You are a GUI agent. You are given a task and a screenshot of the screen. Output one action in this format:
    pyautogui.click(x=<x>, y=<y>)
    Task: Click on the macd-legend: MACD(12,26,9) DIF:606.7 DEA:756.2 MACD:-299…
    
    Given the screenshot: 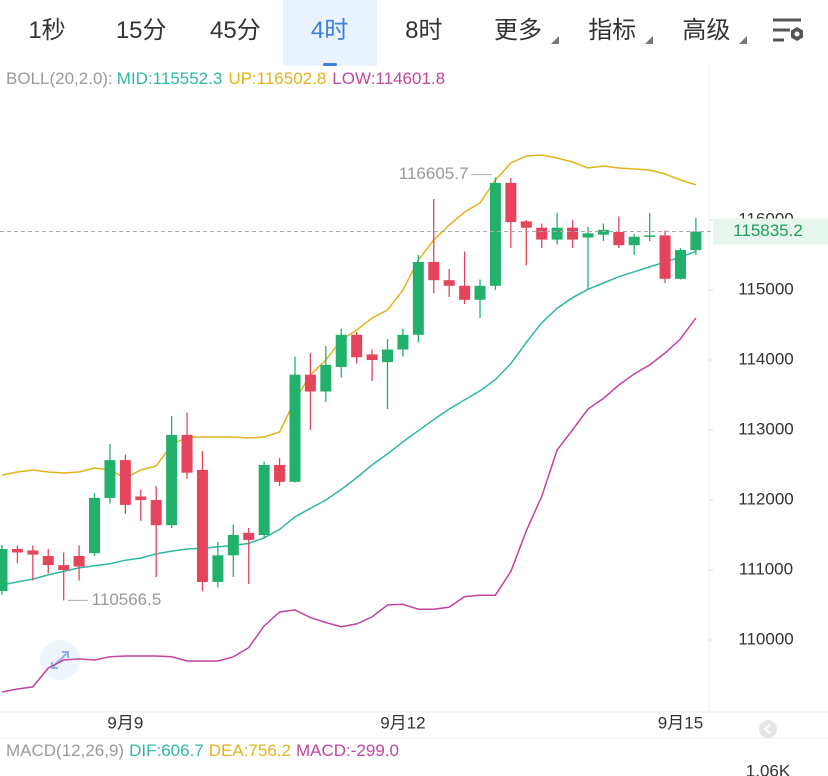 What is the action you would take?
    pyautogui.click(x=202, y=750)
    